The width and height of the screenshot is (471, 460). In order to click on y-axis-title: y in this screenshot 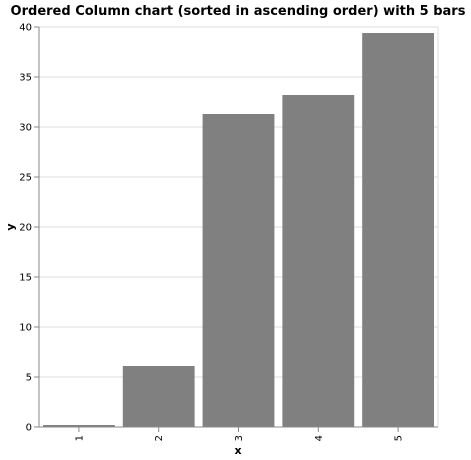, I will do `click(10, 226)`.